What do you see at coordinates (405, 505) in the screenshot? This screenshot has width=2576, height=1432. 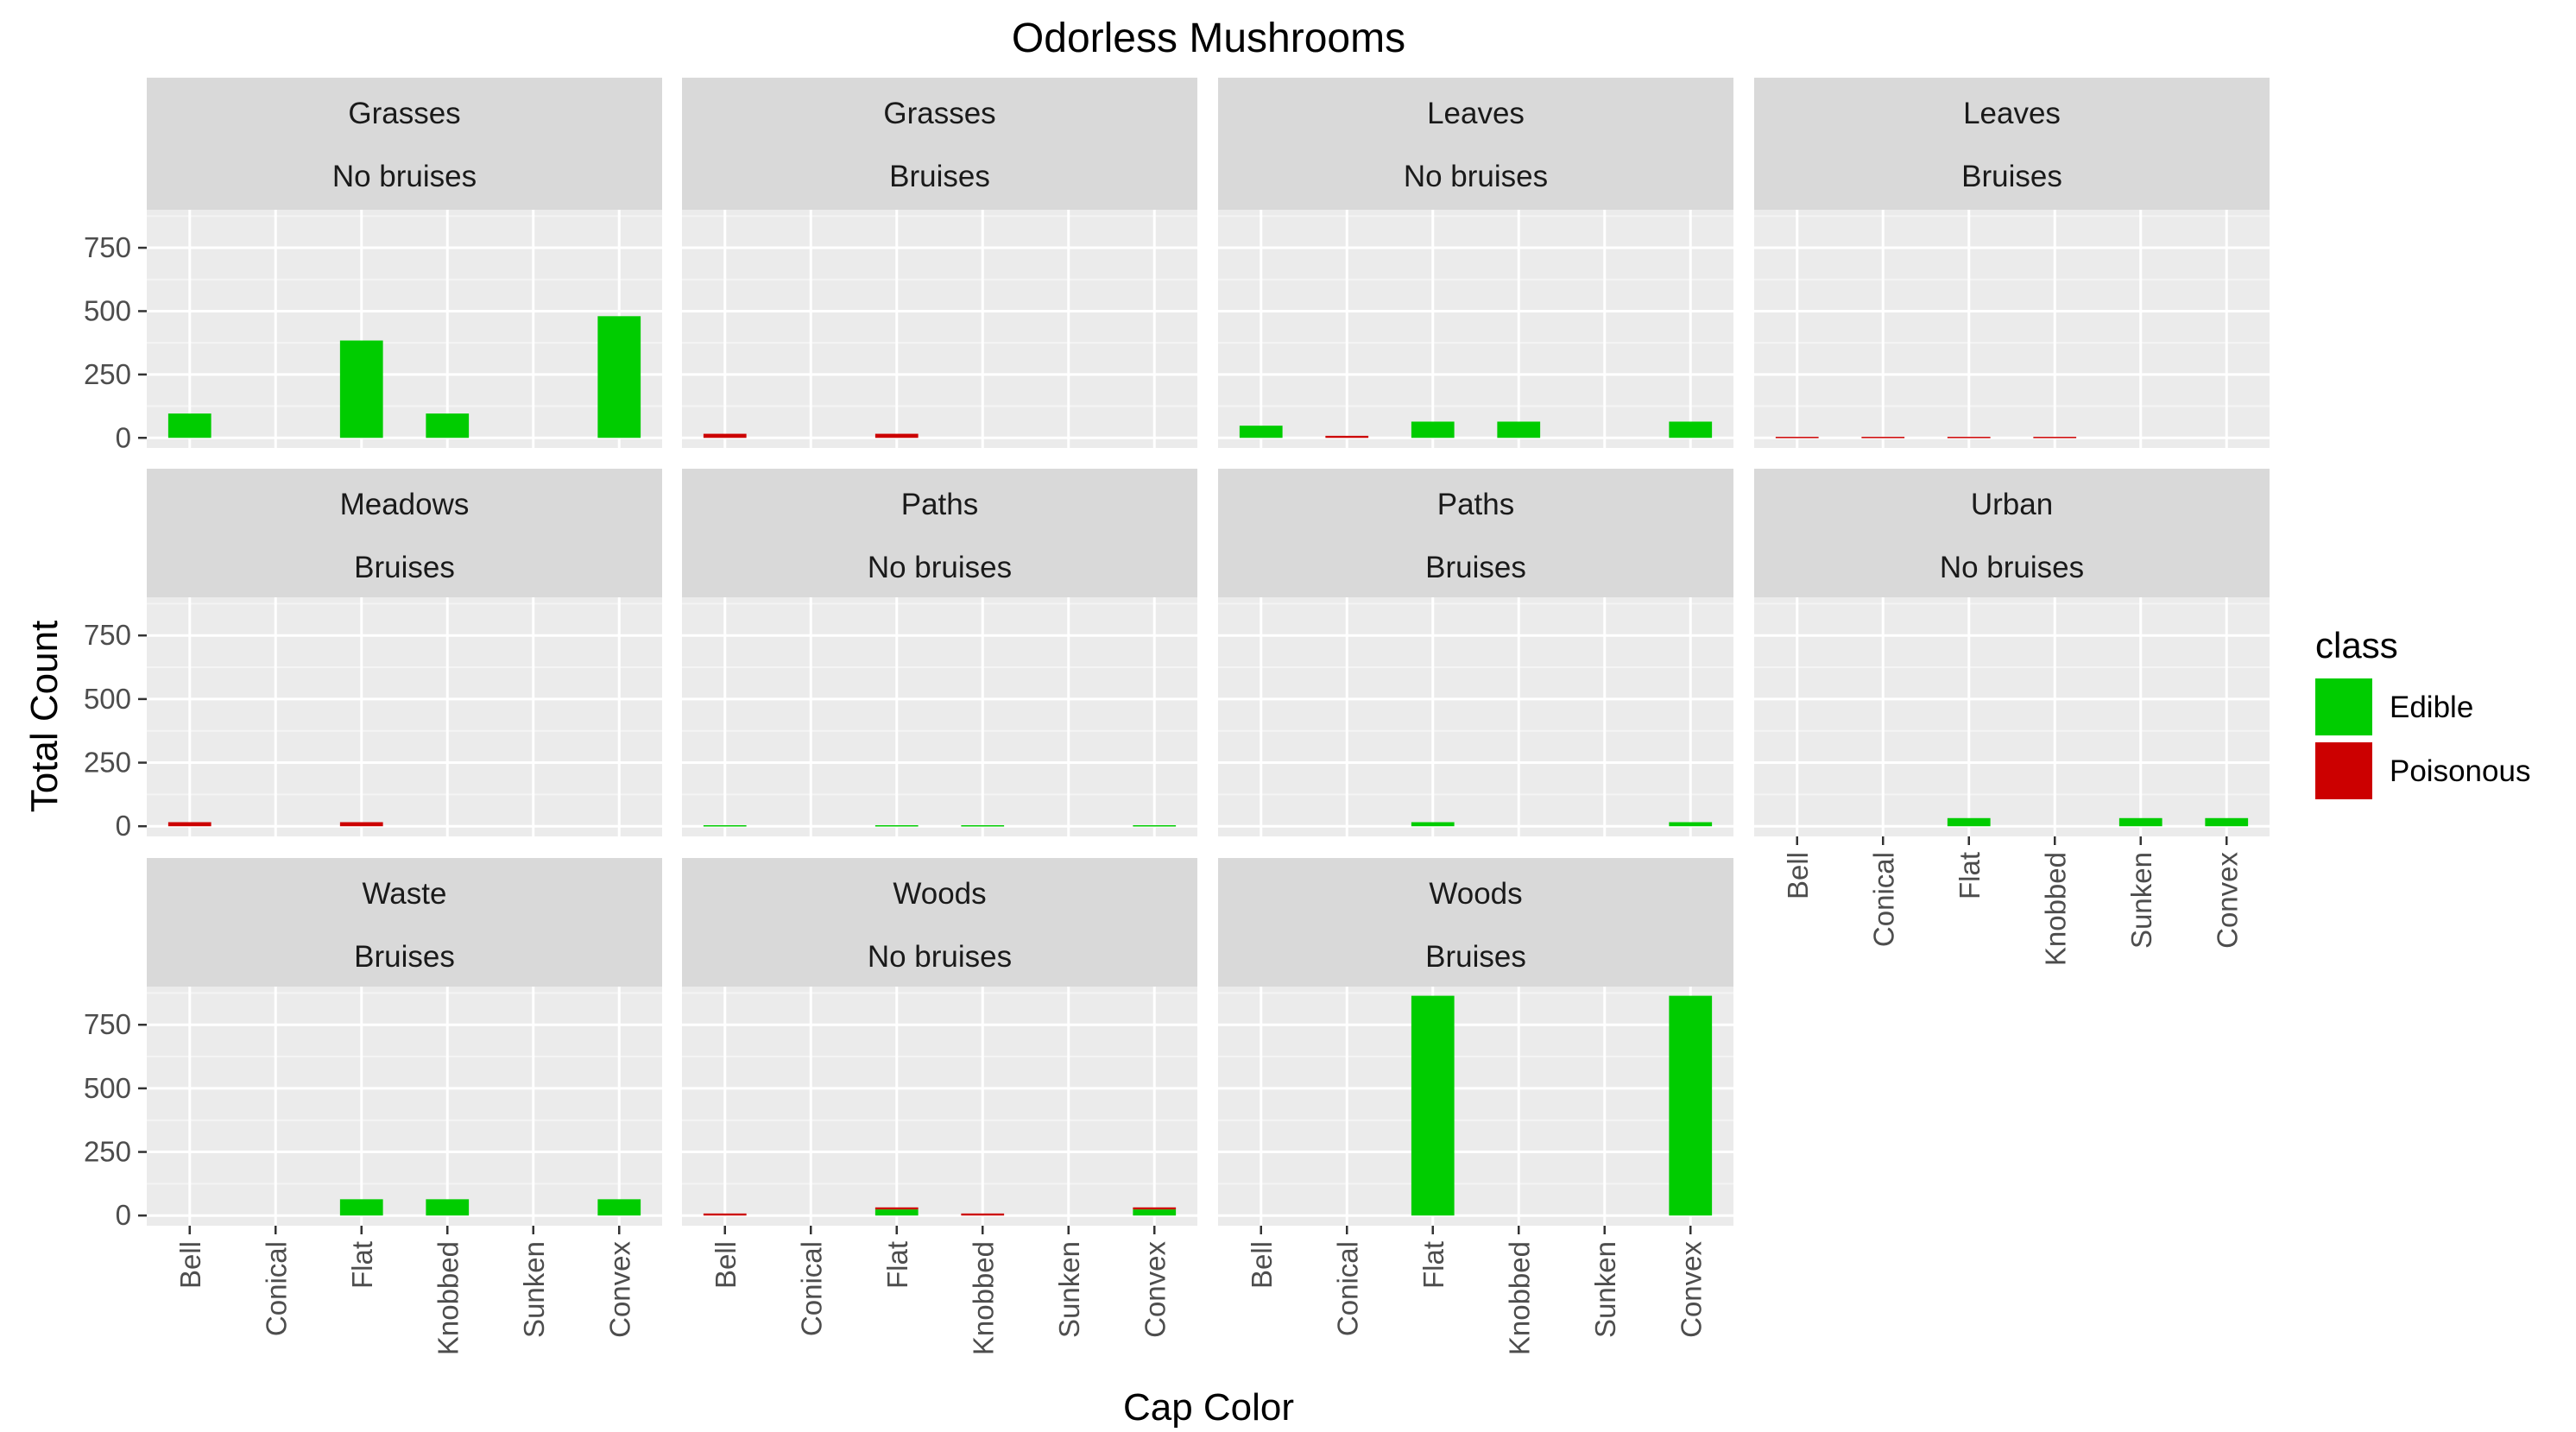 I see `facet-habitat-label: Meadows` at bounding box center [405, 505].